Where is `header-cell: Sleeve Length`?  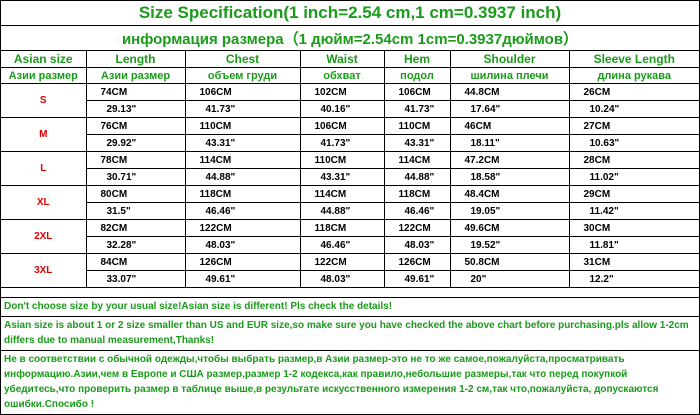
header-cell: Sleeve Length is located at coordinates (633, 59).